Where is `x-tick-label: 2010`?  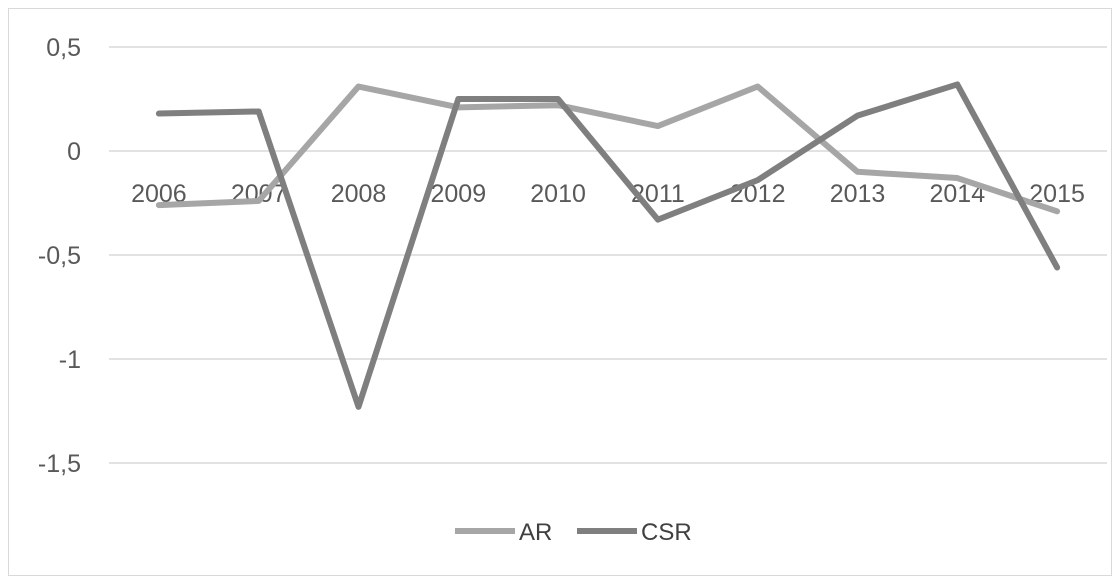 x-tick-label: 2010 is located at coordinates (558, 194).